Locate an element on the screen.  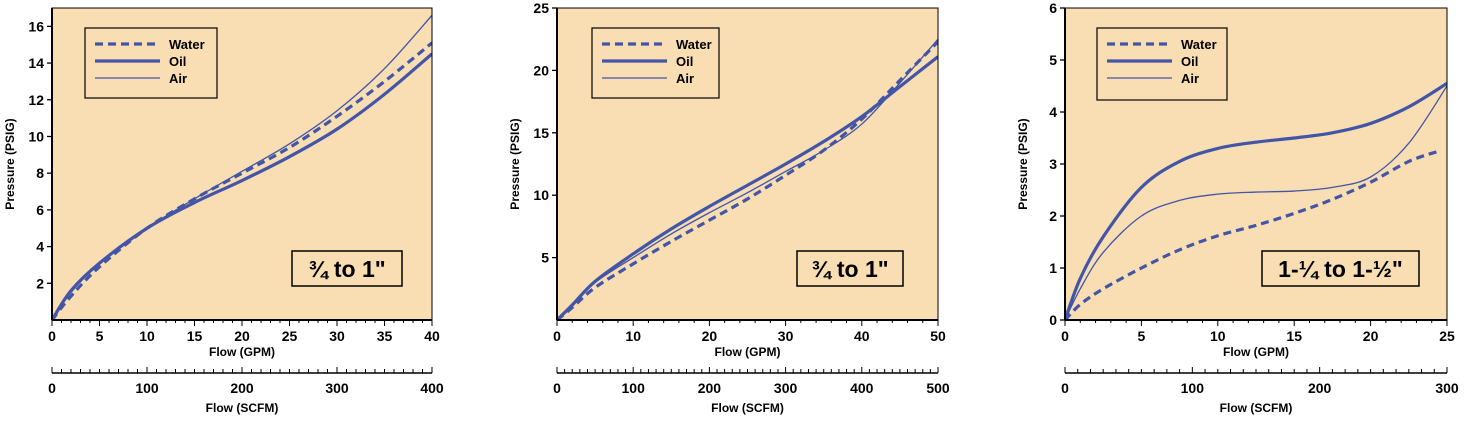
x-tick-label: 50 is located at coordinates (938, 336).